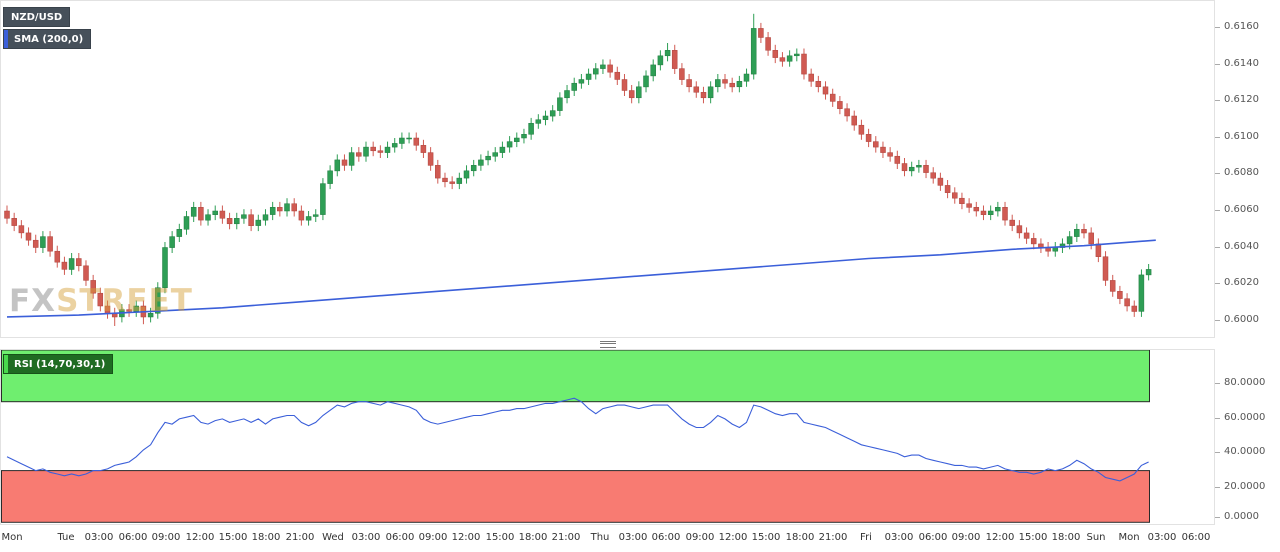 This screenshot has width=1280, height=552. I want to click on rsi-tick-label: 40.0000, so click(1245, 451).